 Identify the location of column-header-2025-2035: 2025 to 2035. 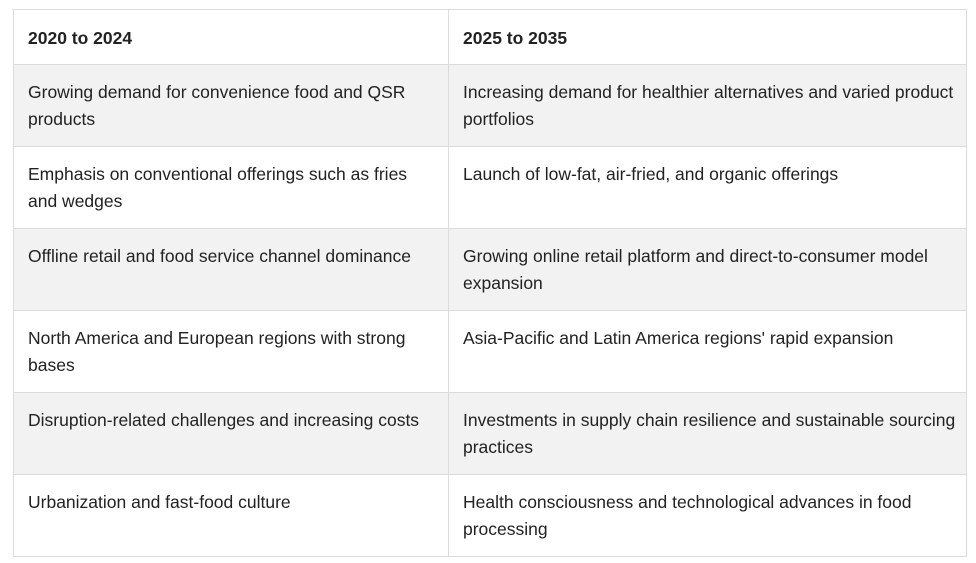
(707, 37).